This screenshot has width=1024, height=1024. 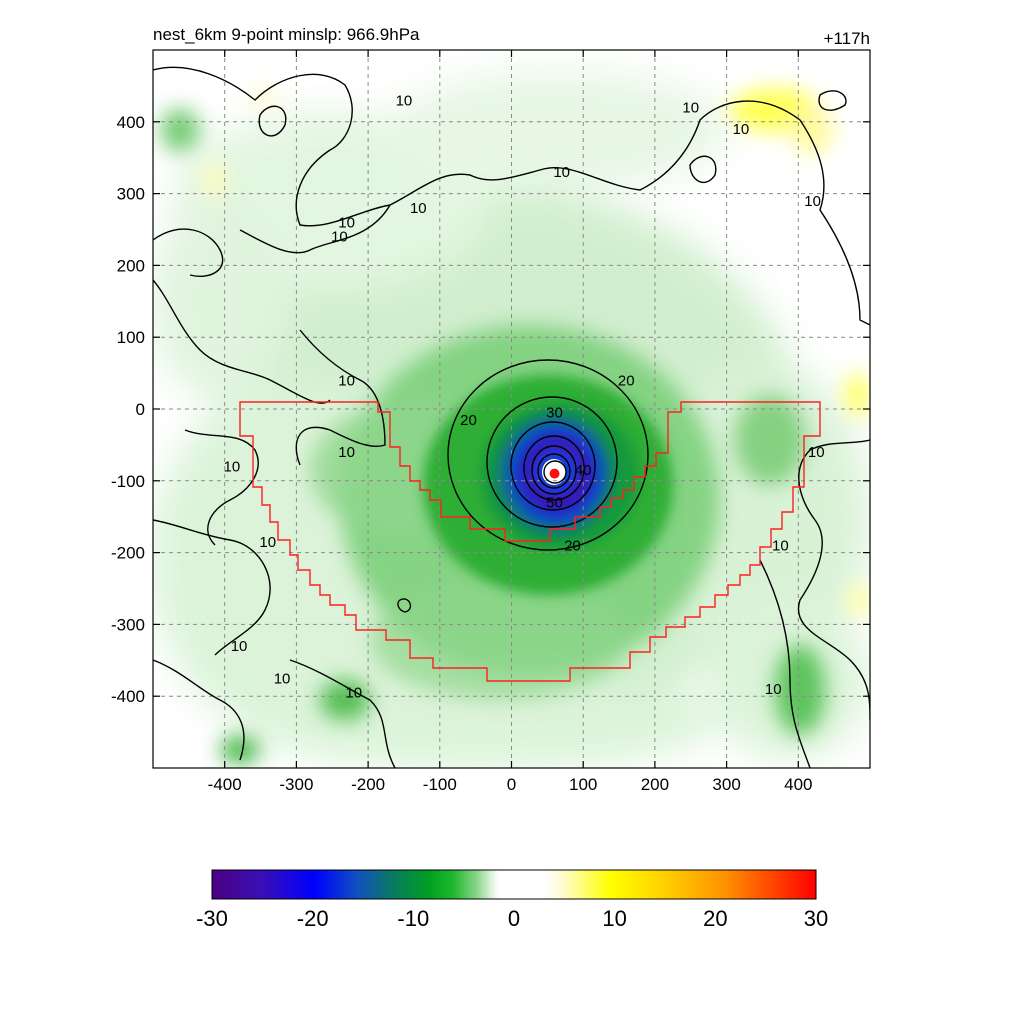 What do you see at coordinates (221, 487) in the screenshot?
I see `contour-10-sw` at bounding box center [221, 487].